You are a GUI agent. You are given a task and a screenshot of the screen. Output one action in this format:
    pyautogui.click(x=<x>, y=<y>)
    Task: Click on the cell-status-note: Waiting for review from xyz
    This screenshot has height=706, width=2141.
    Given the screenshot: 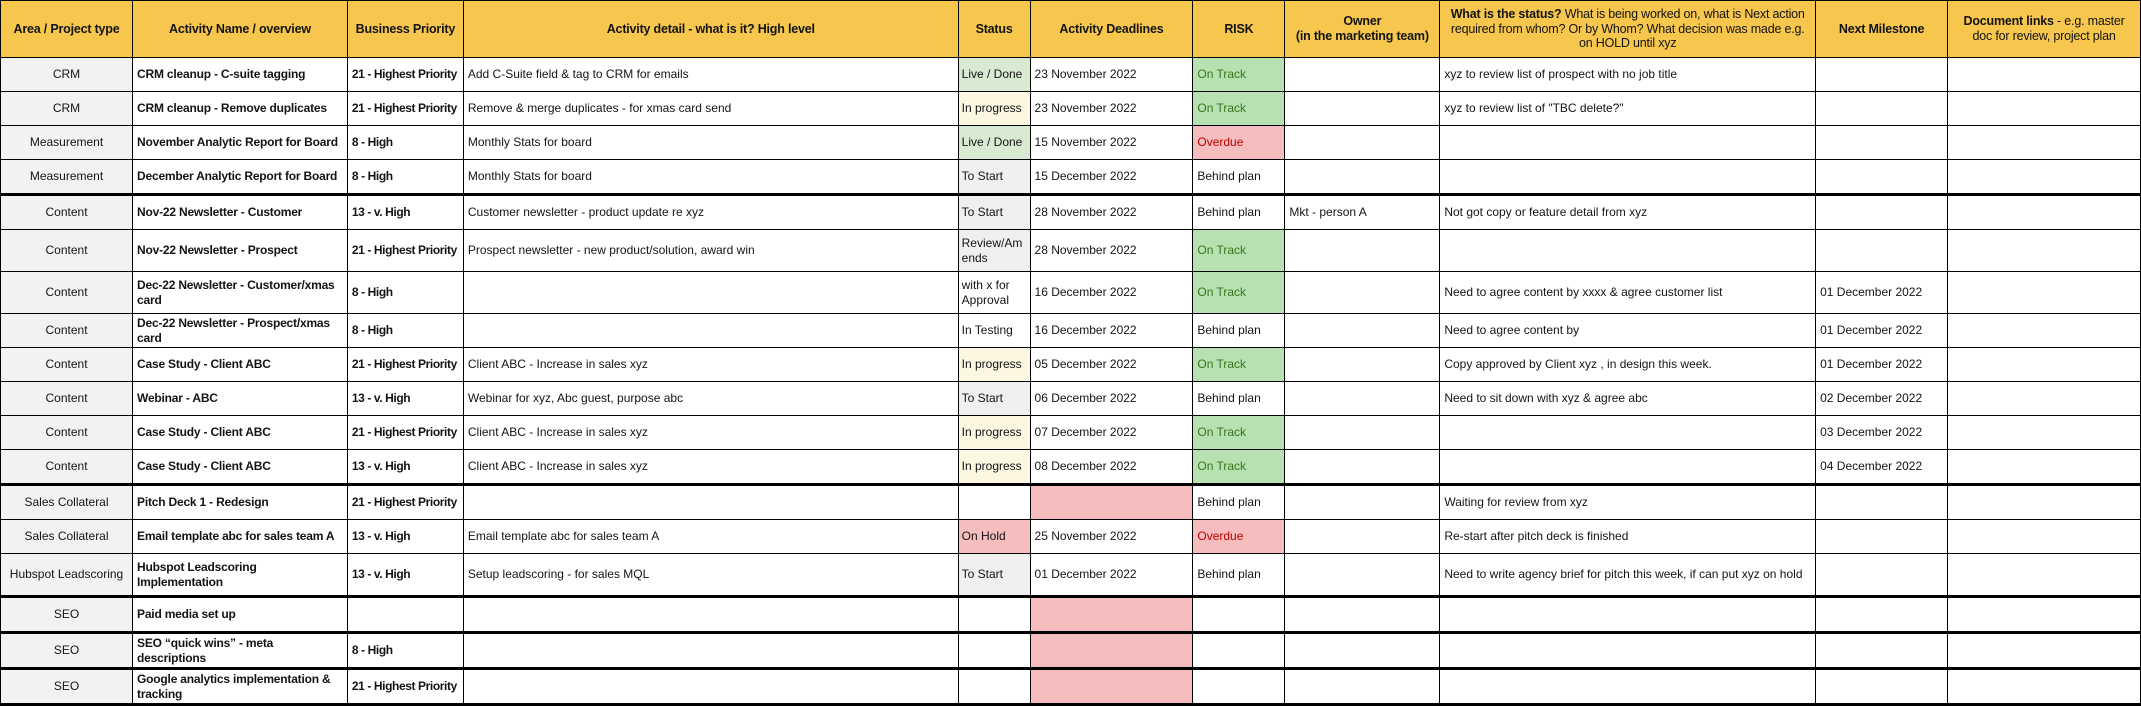 What is the action you would take?
    pyautogui.click(x=1628, y=502)
    